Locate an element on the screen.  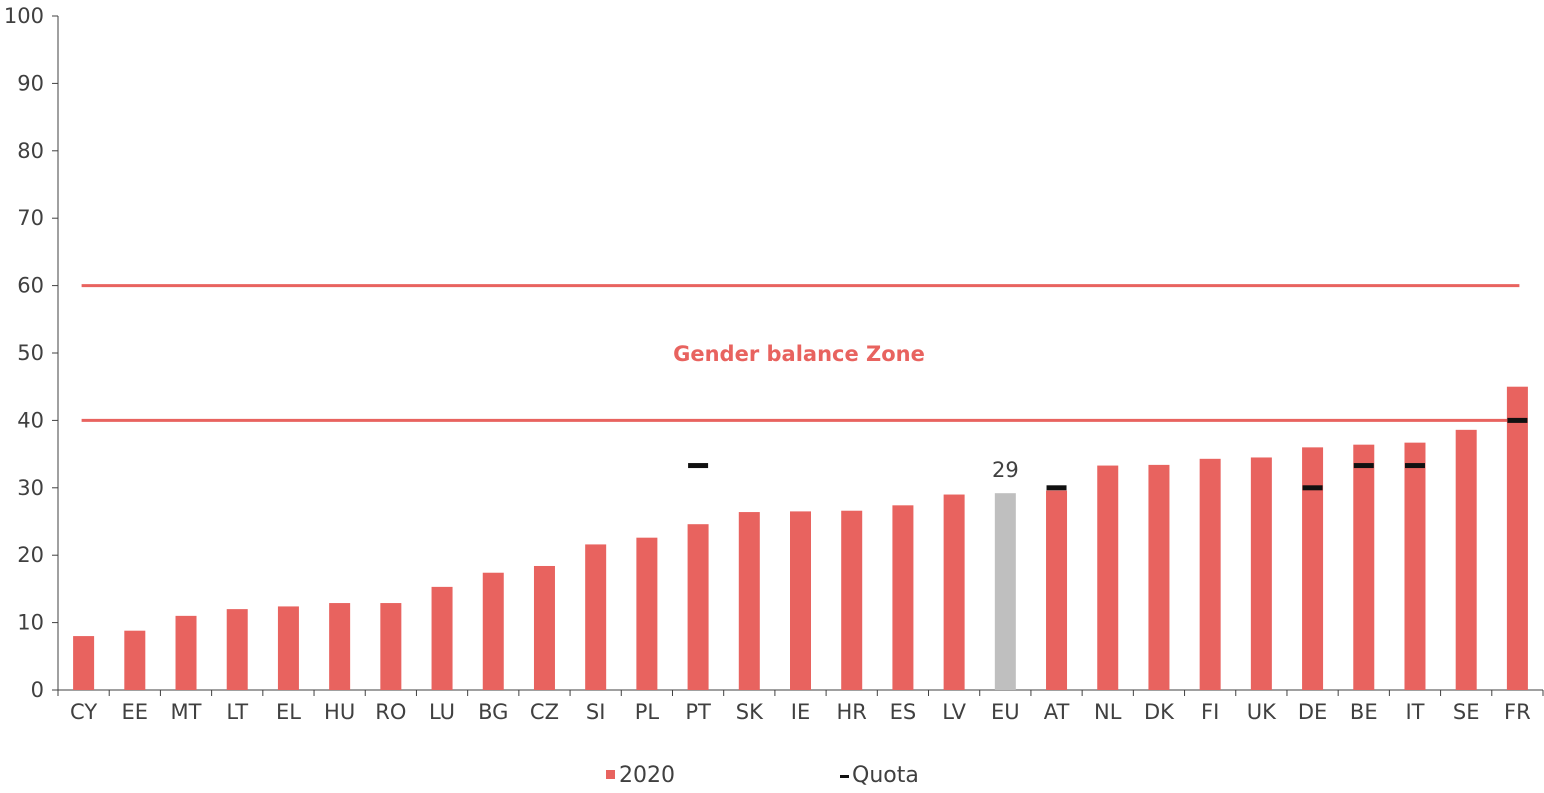
x-tick-label: DK is located at coordinates (1159, 712).